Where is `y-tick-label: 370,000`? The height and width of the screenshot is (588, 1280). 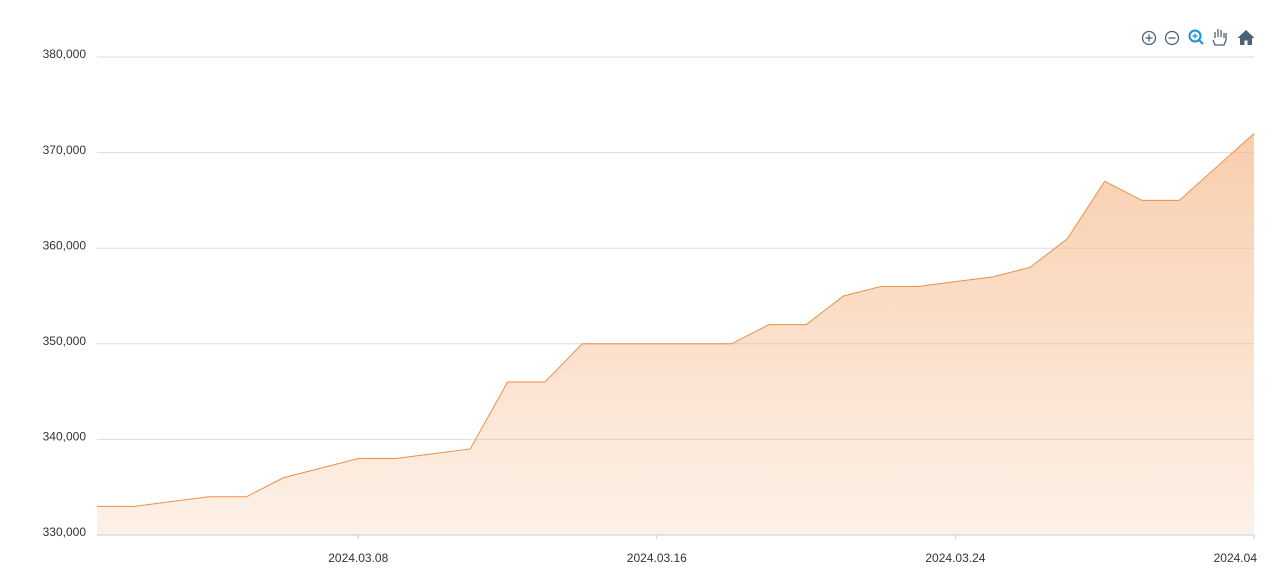 y-tick-label: 370,000 is located at coordinates (65, 150).